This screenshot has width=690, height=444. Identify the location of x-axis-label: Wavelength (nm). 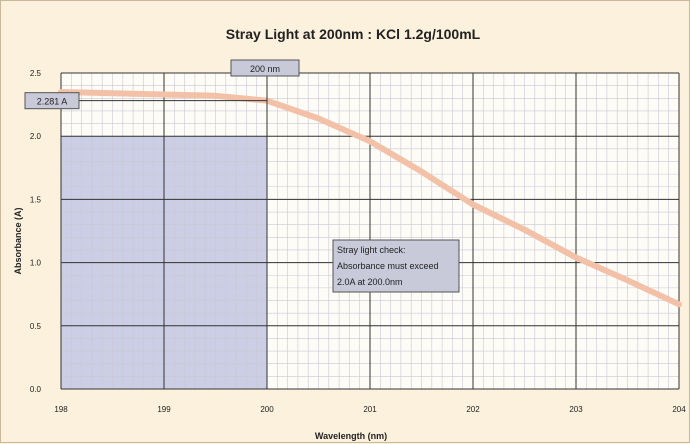
(351, 436).